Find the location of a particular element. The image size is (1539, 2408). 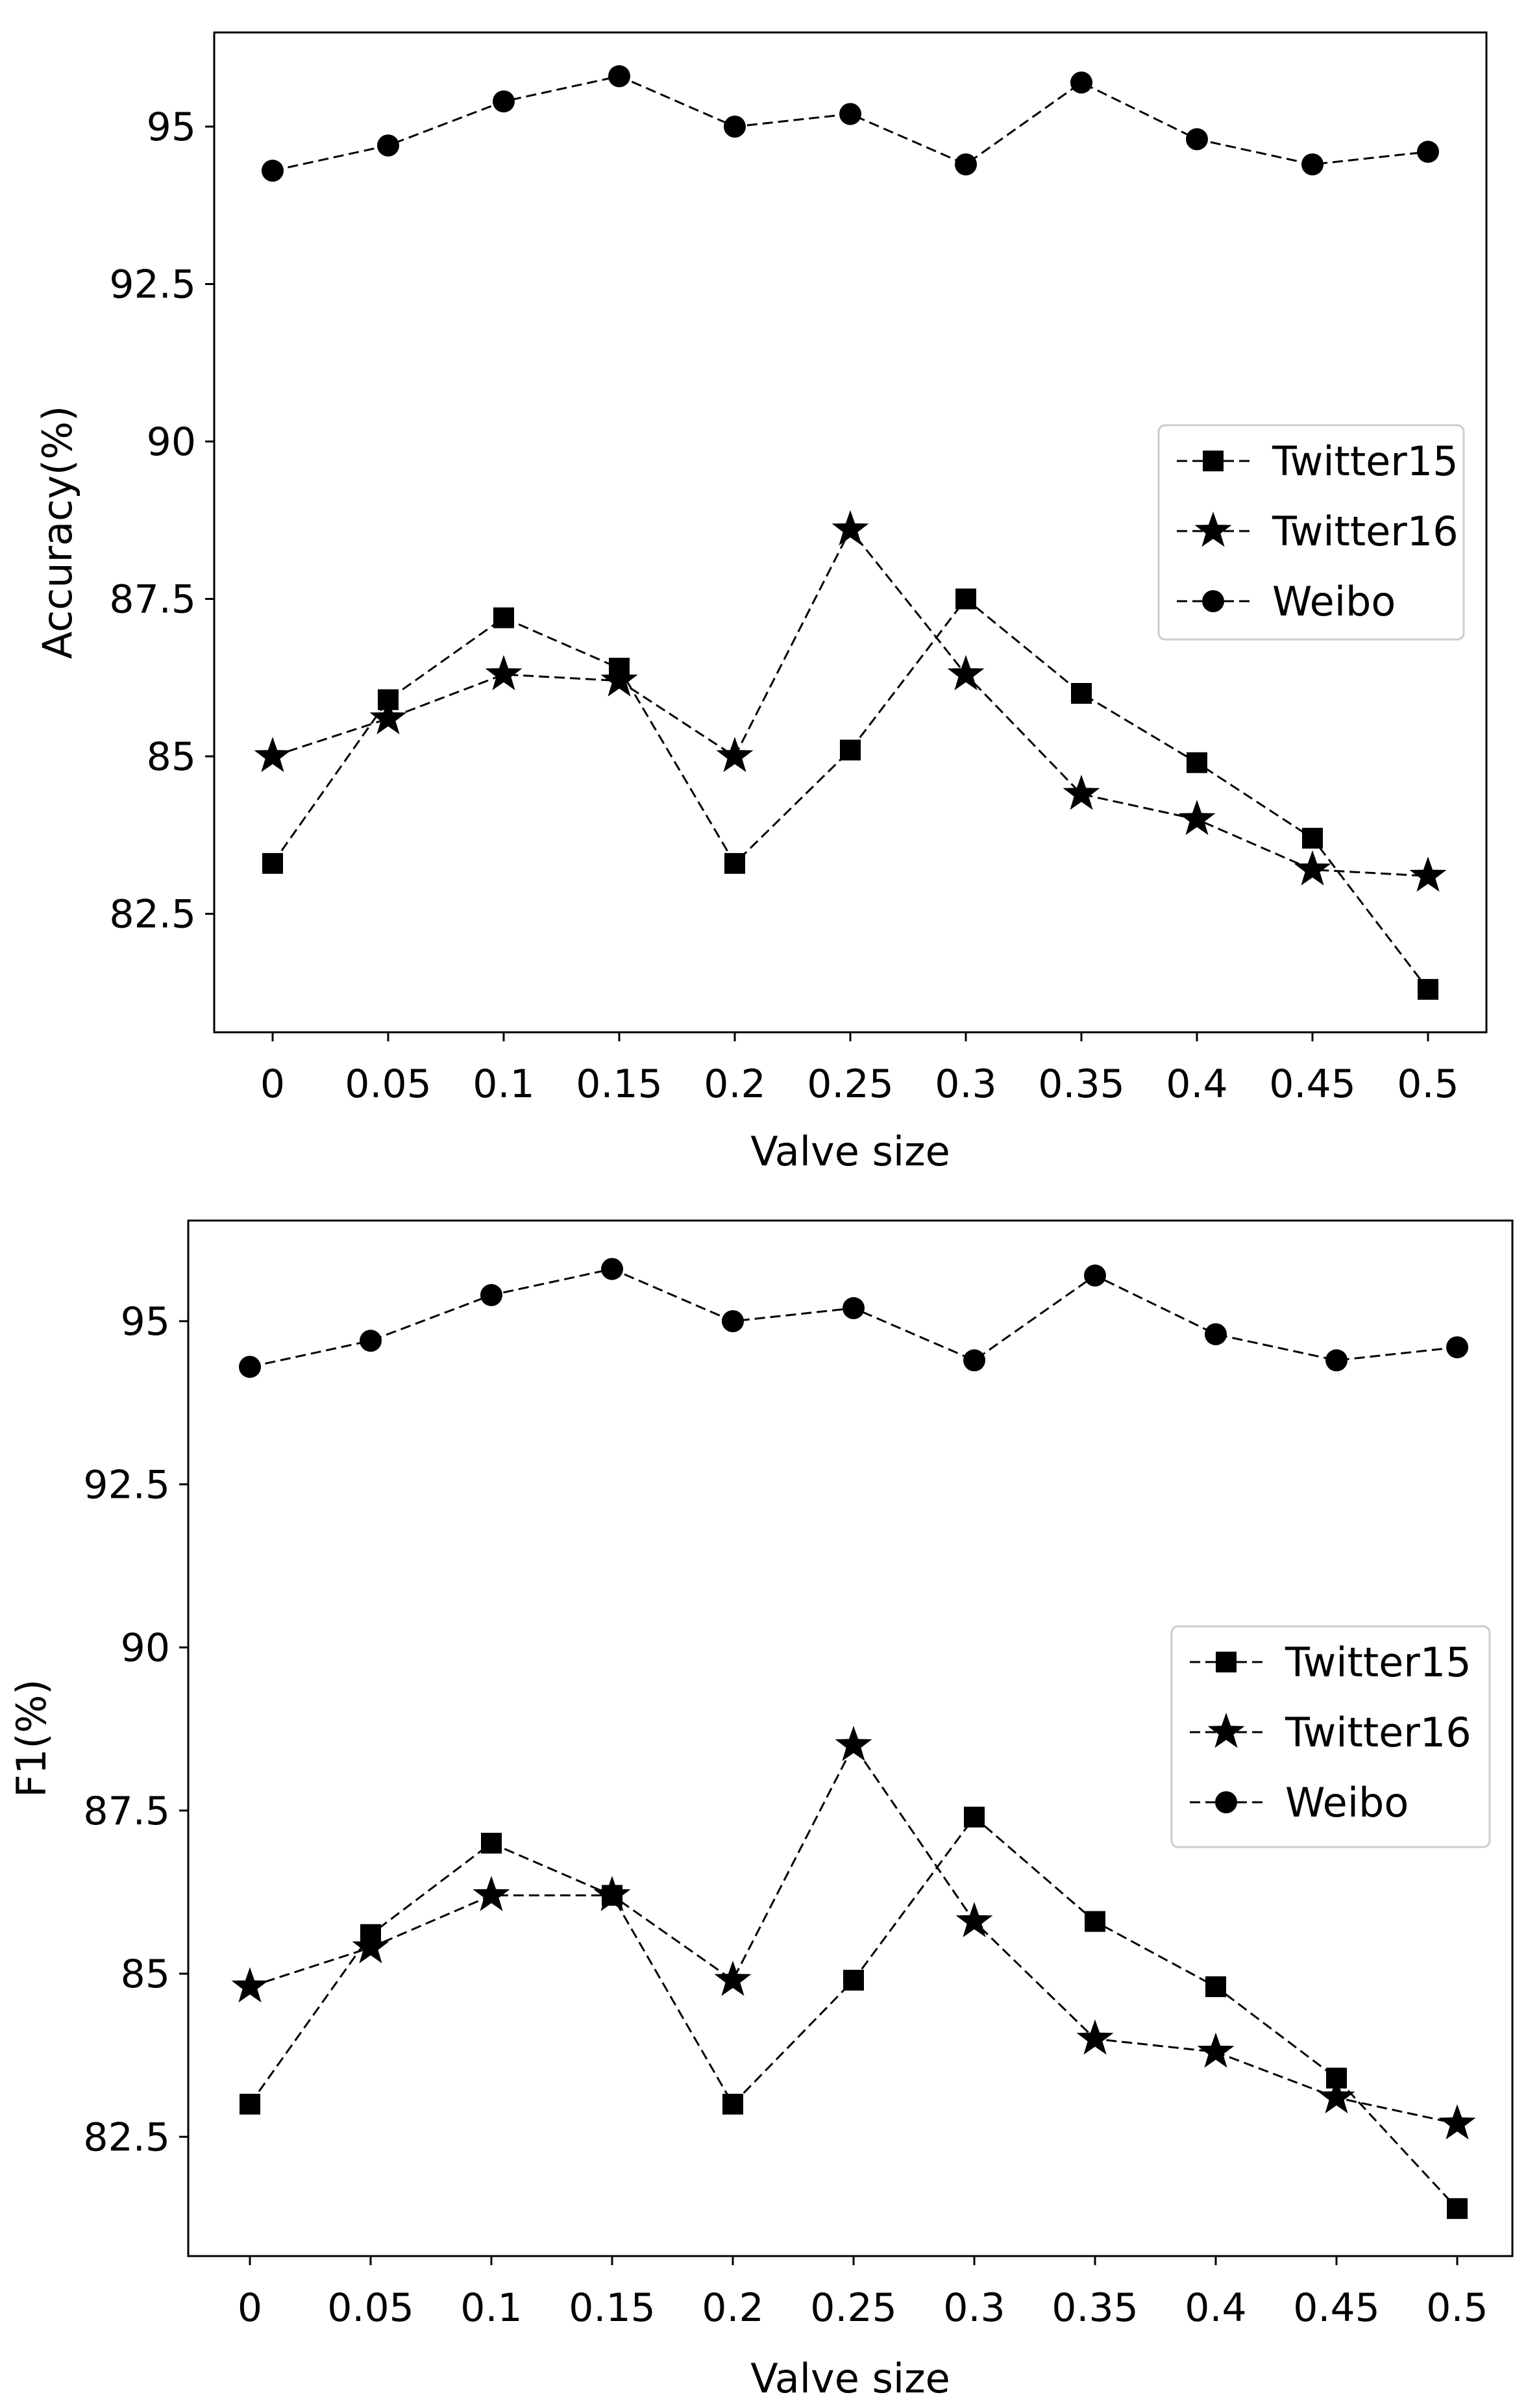

y-axis-label: F1(%) is located at coordinates (31, 1738).